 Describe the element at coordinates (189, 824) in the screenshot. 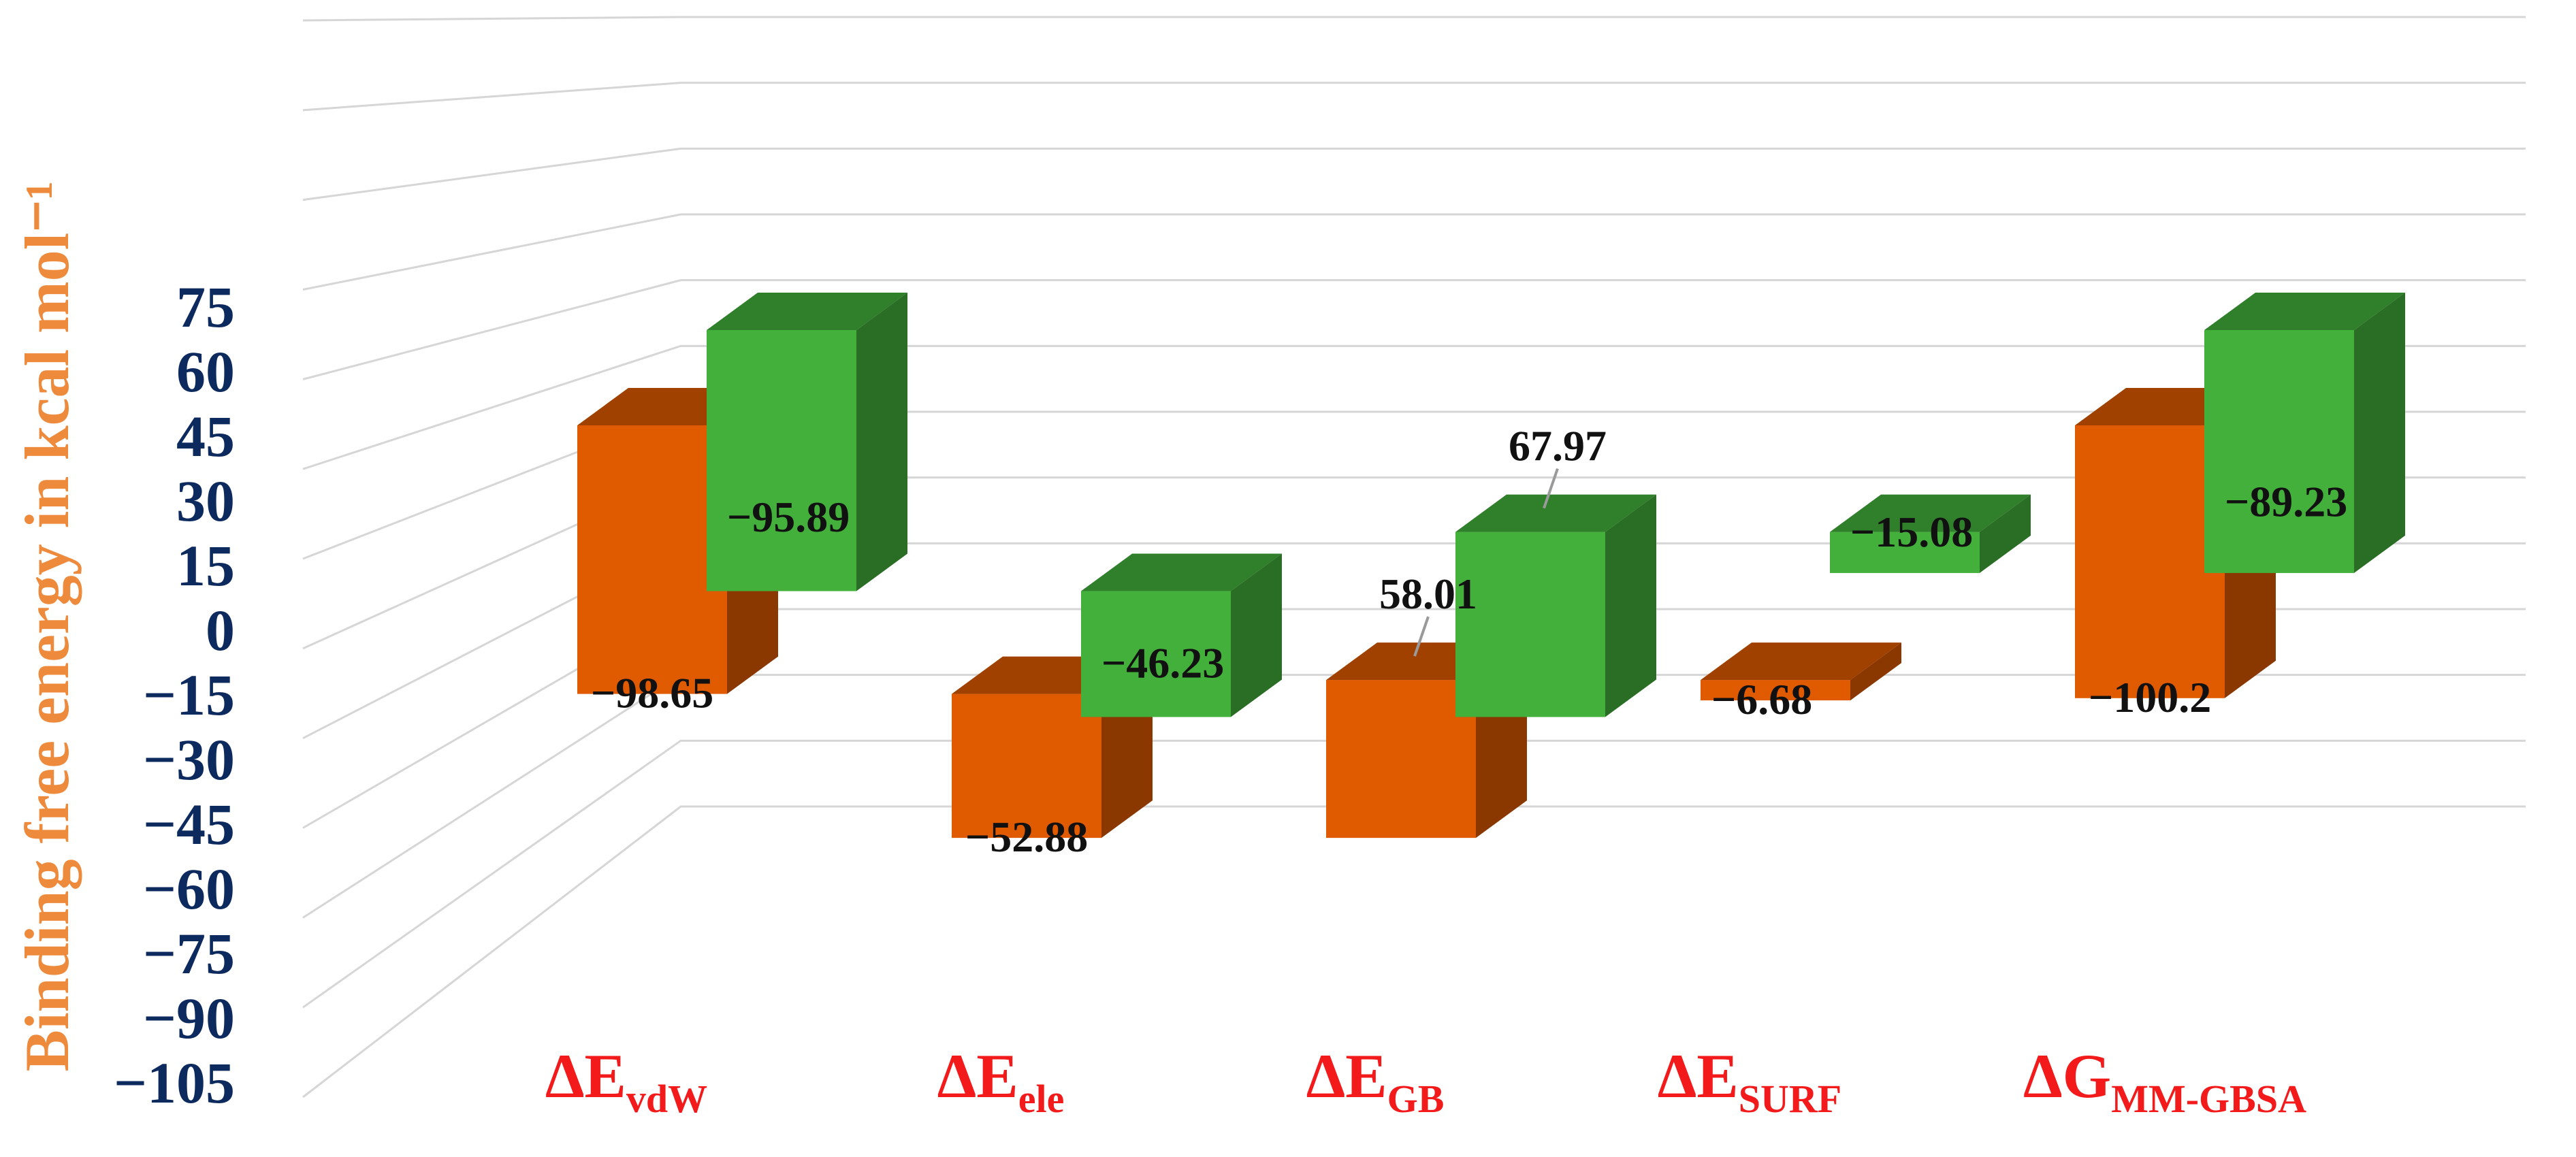

I see `y-tick-label: −45` at that location.